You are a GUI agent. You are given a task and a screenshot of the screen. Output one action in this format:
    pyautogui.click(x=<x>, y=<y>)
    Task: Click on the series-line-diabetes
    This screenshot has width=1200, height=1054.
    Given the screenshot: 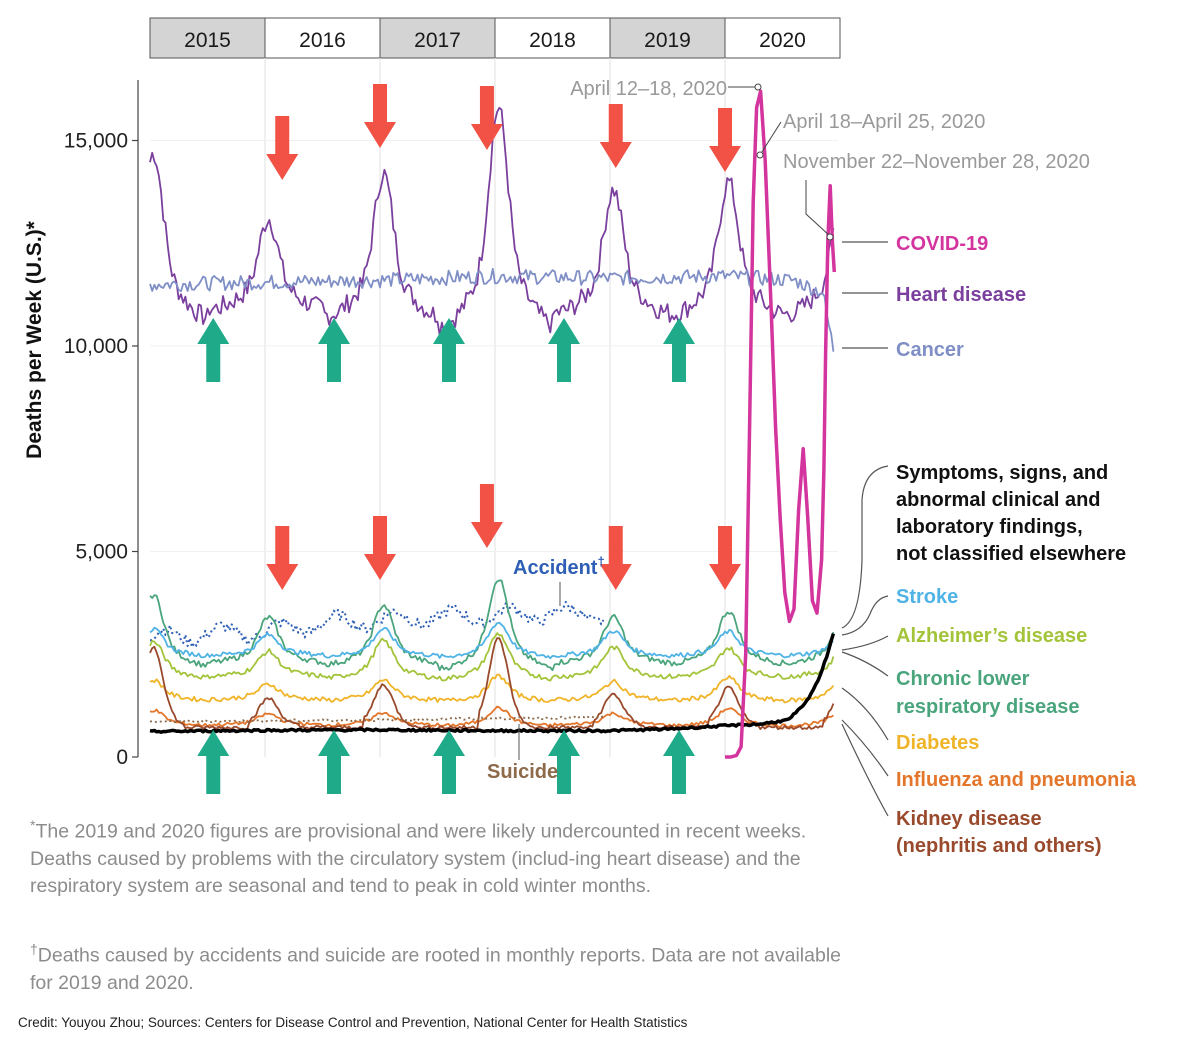 What is the action you would take?
    pyautogui.click(x=492, y=688)
    